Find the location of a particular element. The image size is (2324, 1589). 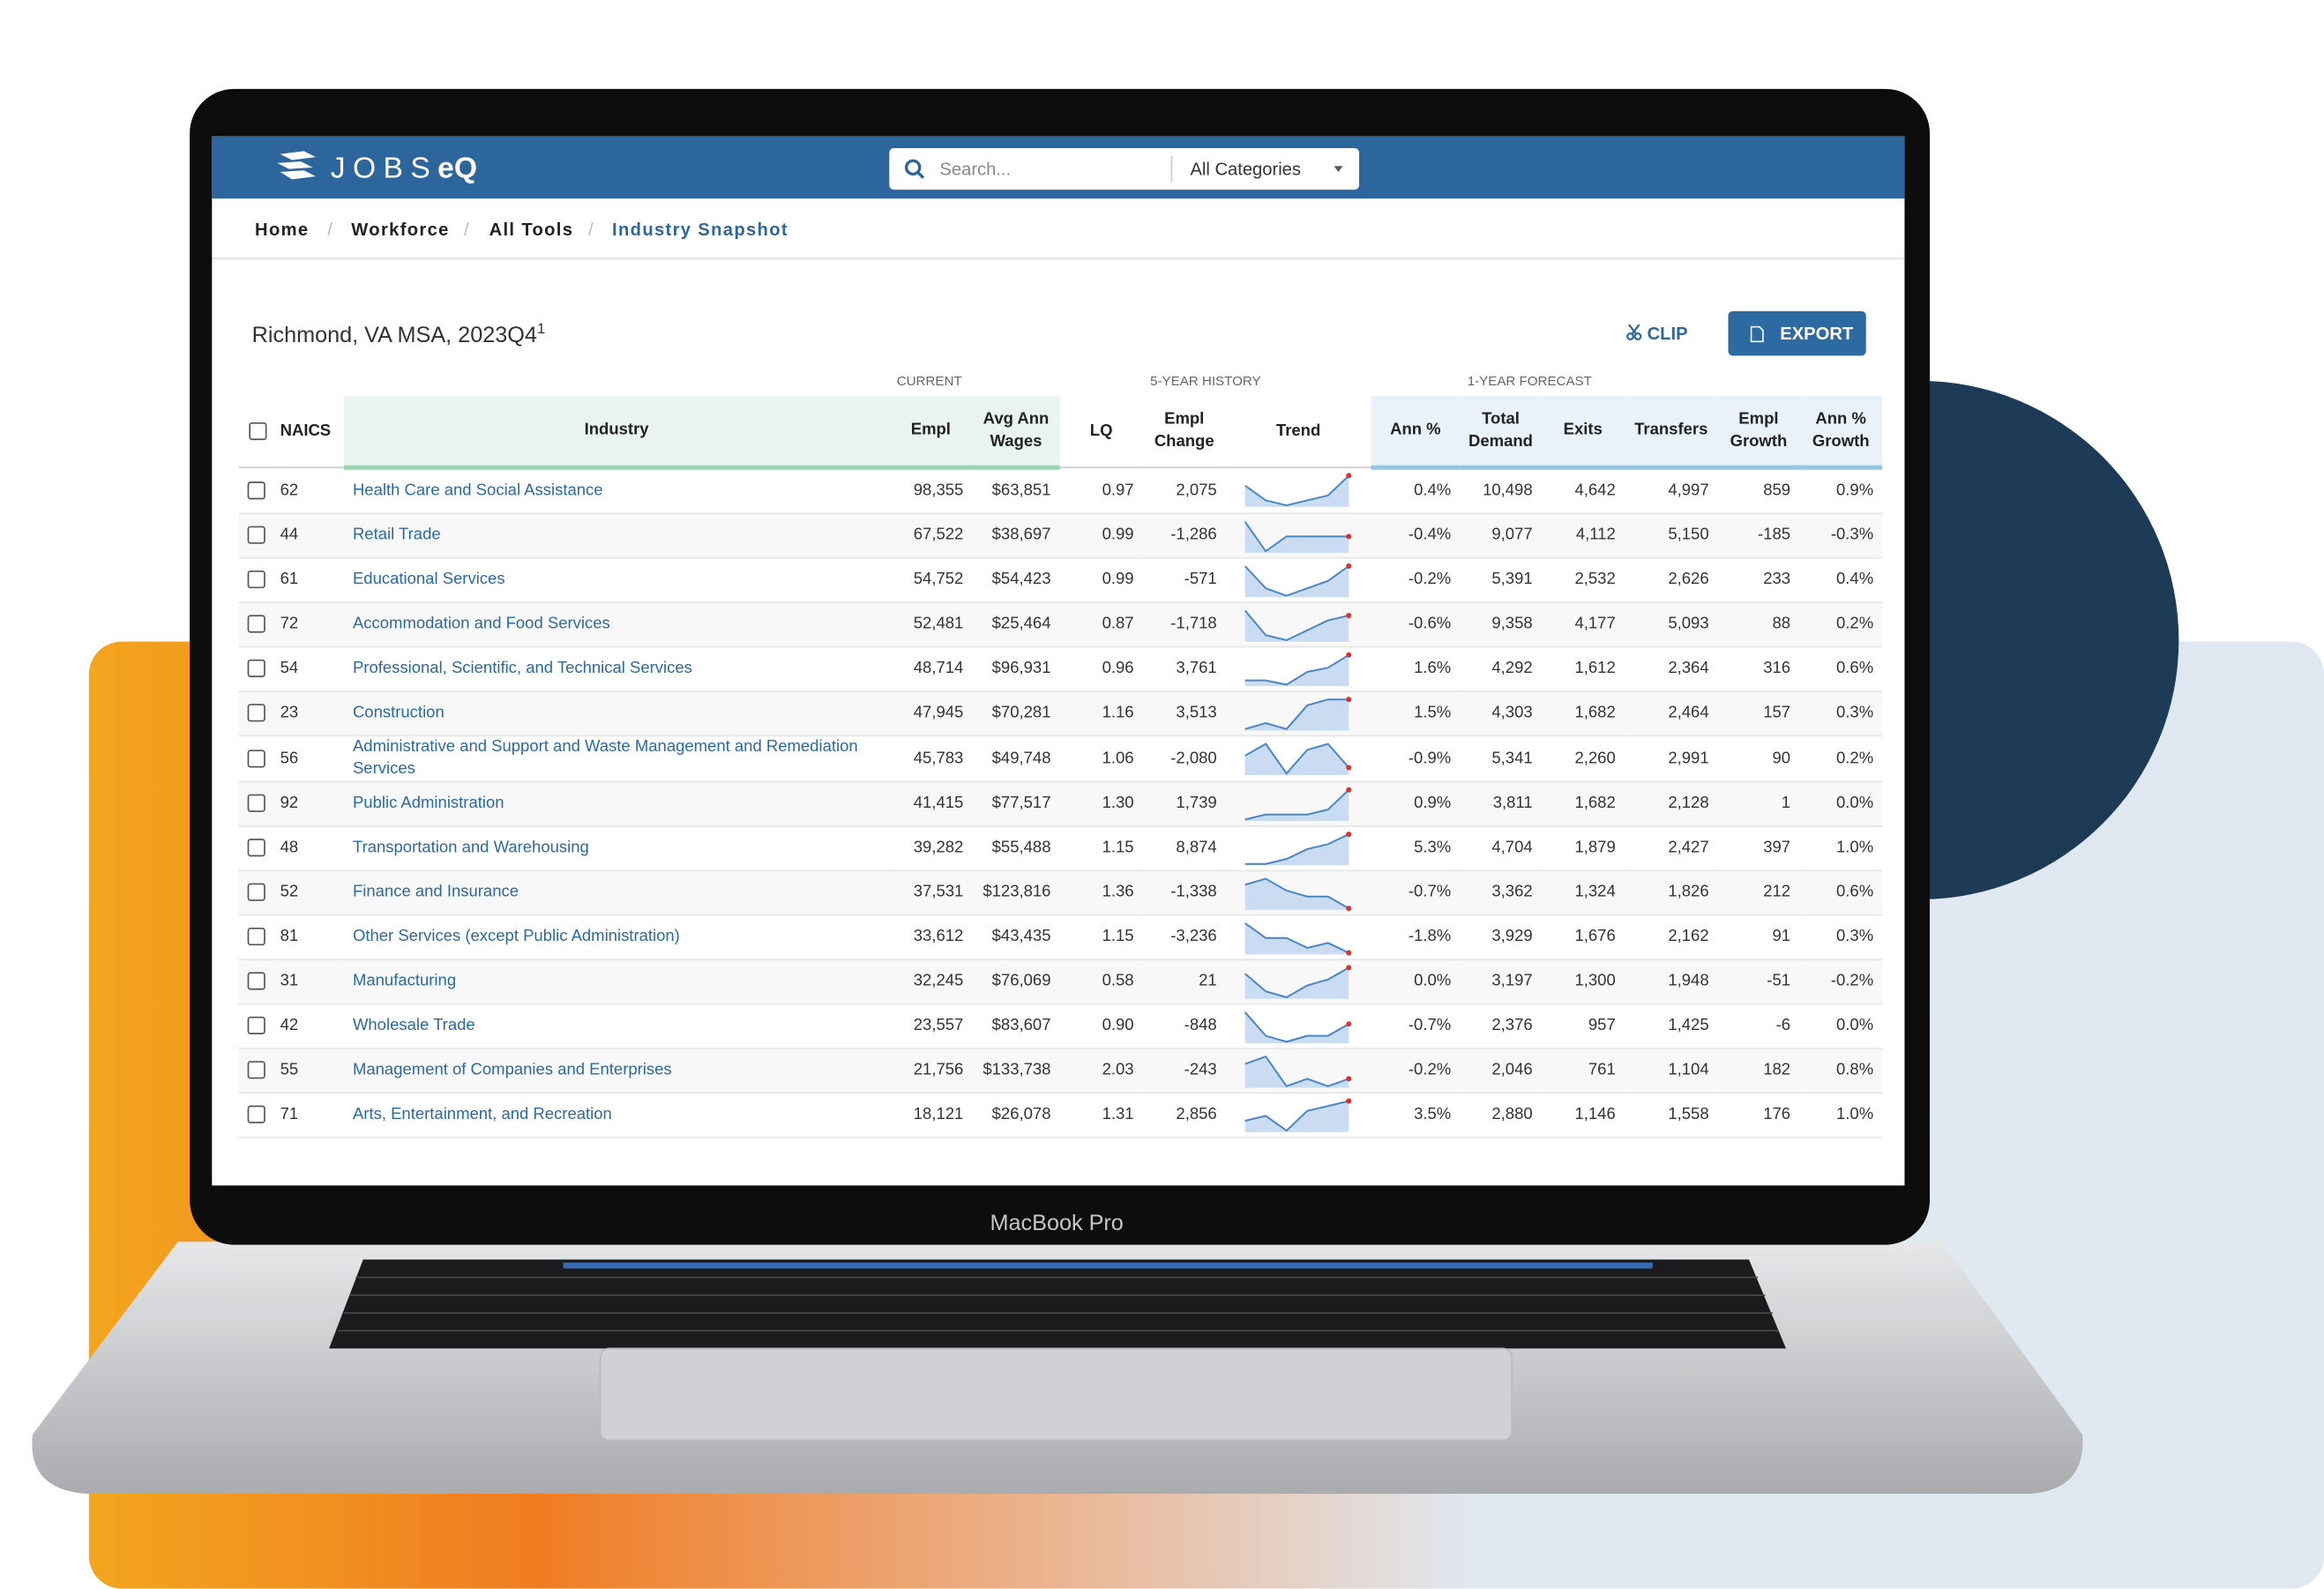

cell-value: 2,427 is located at coordinates (1671, 848).